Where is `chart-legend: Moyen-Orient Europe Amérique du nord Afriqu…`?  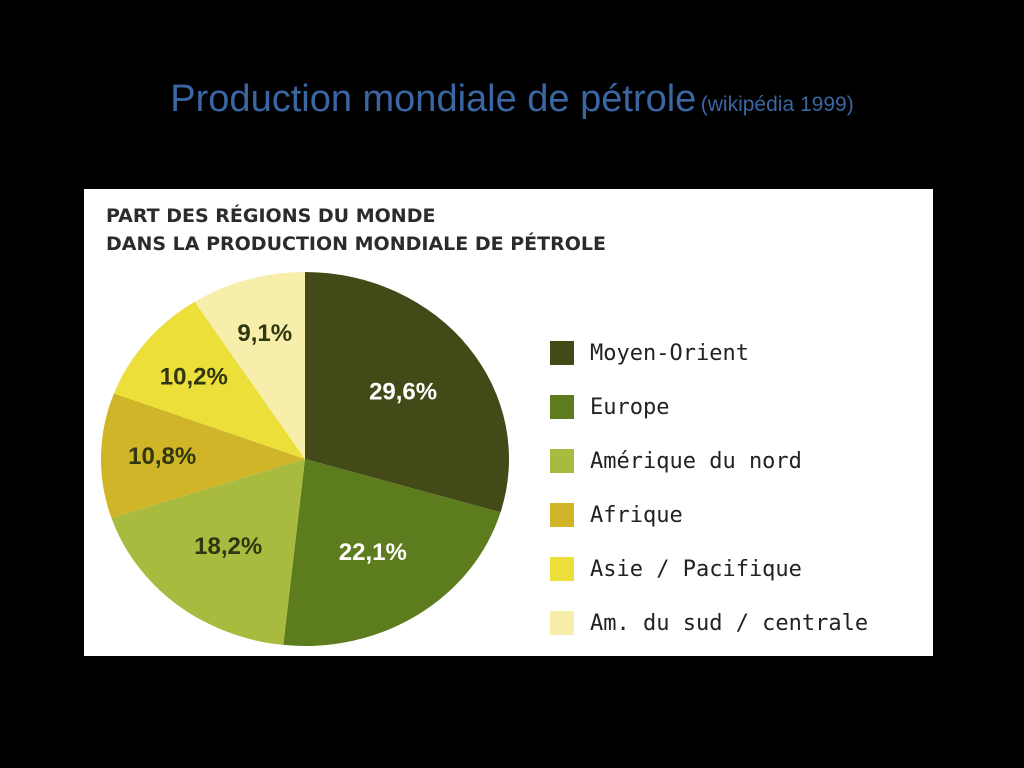 chart-legend: Moyen-Orient Europe Amérique du nord Afriqu… is located at coordinates (709, 488).